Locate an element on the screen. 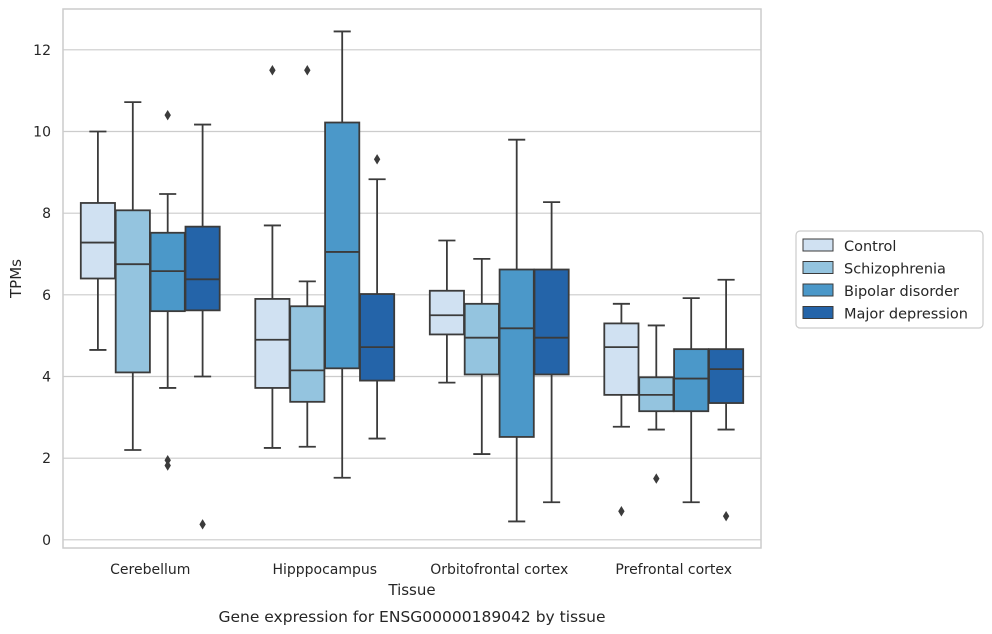 The image size is (992, 634). legend-label: Schizophrenia is located at coordinates (895, 270).